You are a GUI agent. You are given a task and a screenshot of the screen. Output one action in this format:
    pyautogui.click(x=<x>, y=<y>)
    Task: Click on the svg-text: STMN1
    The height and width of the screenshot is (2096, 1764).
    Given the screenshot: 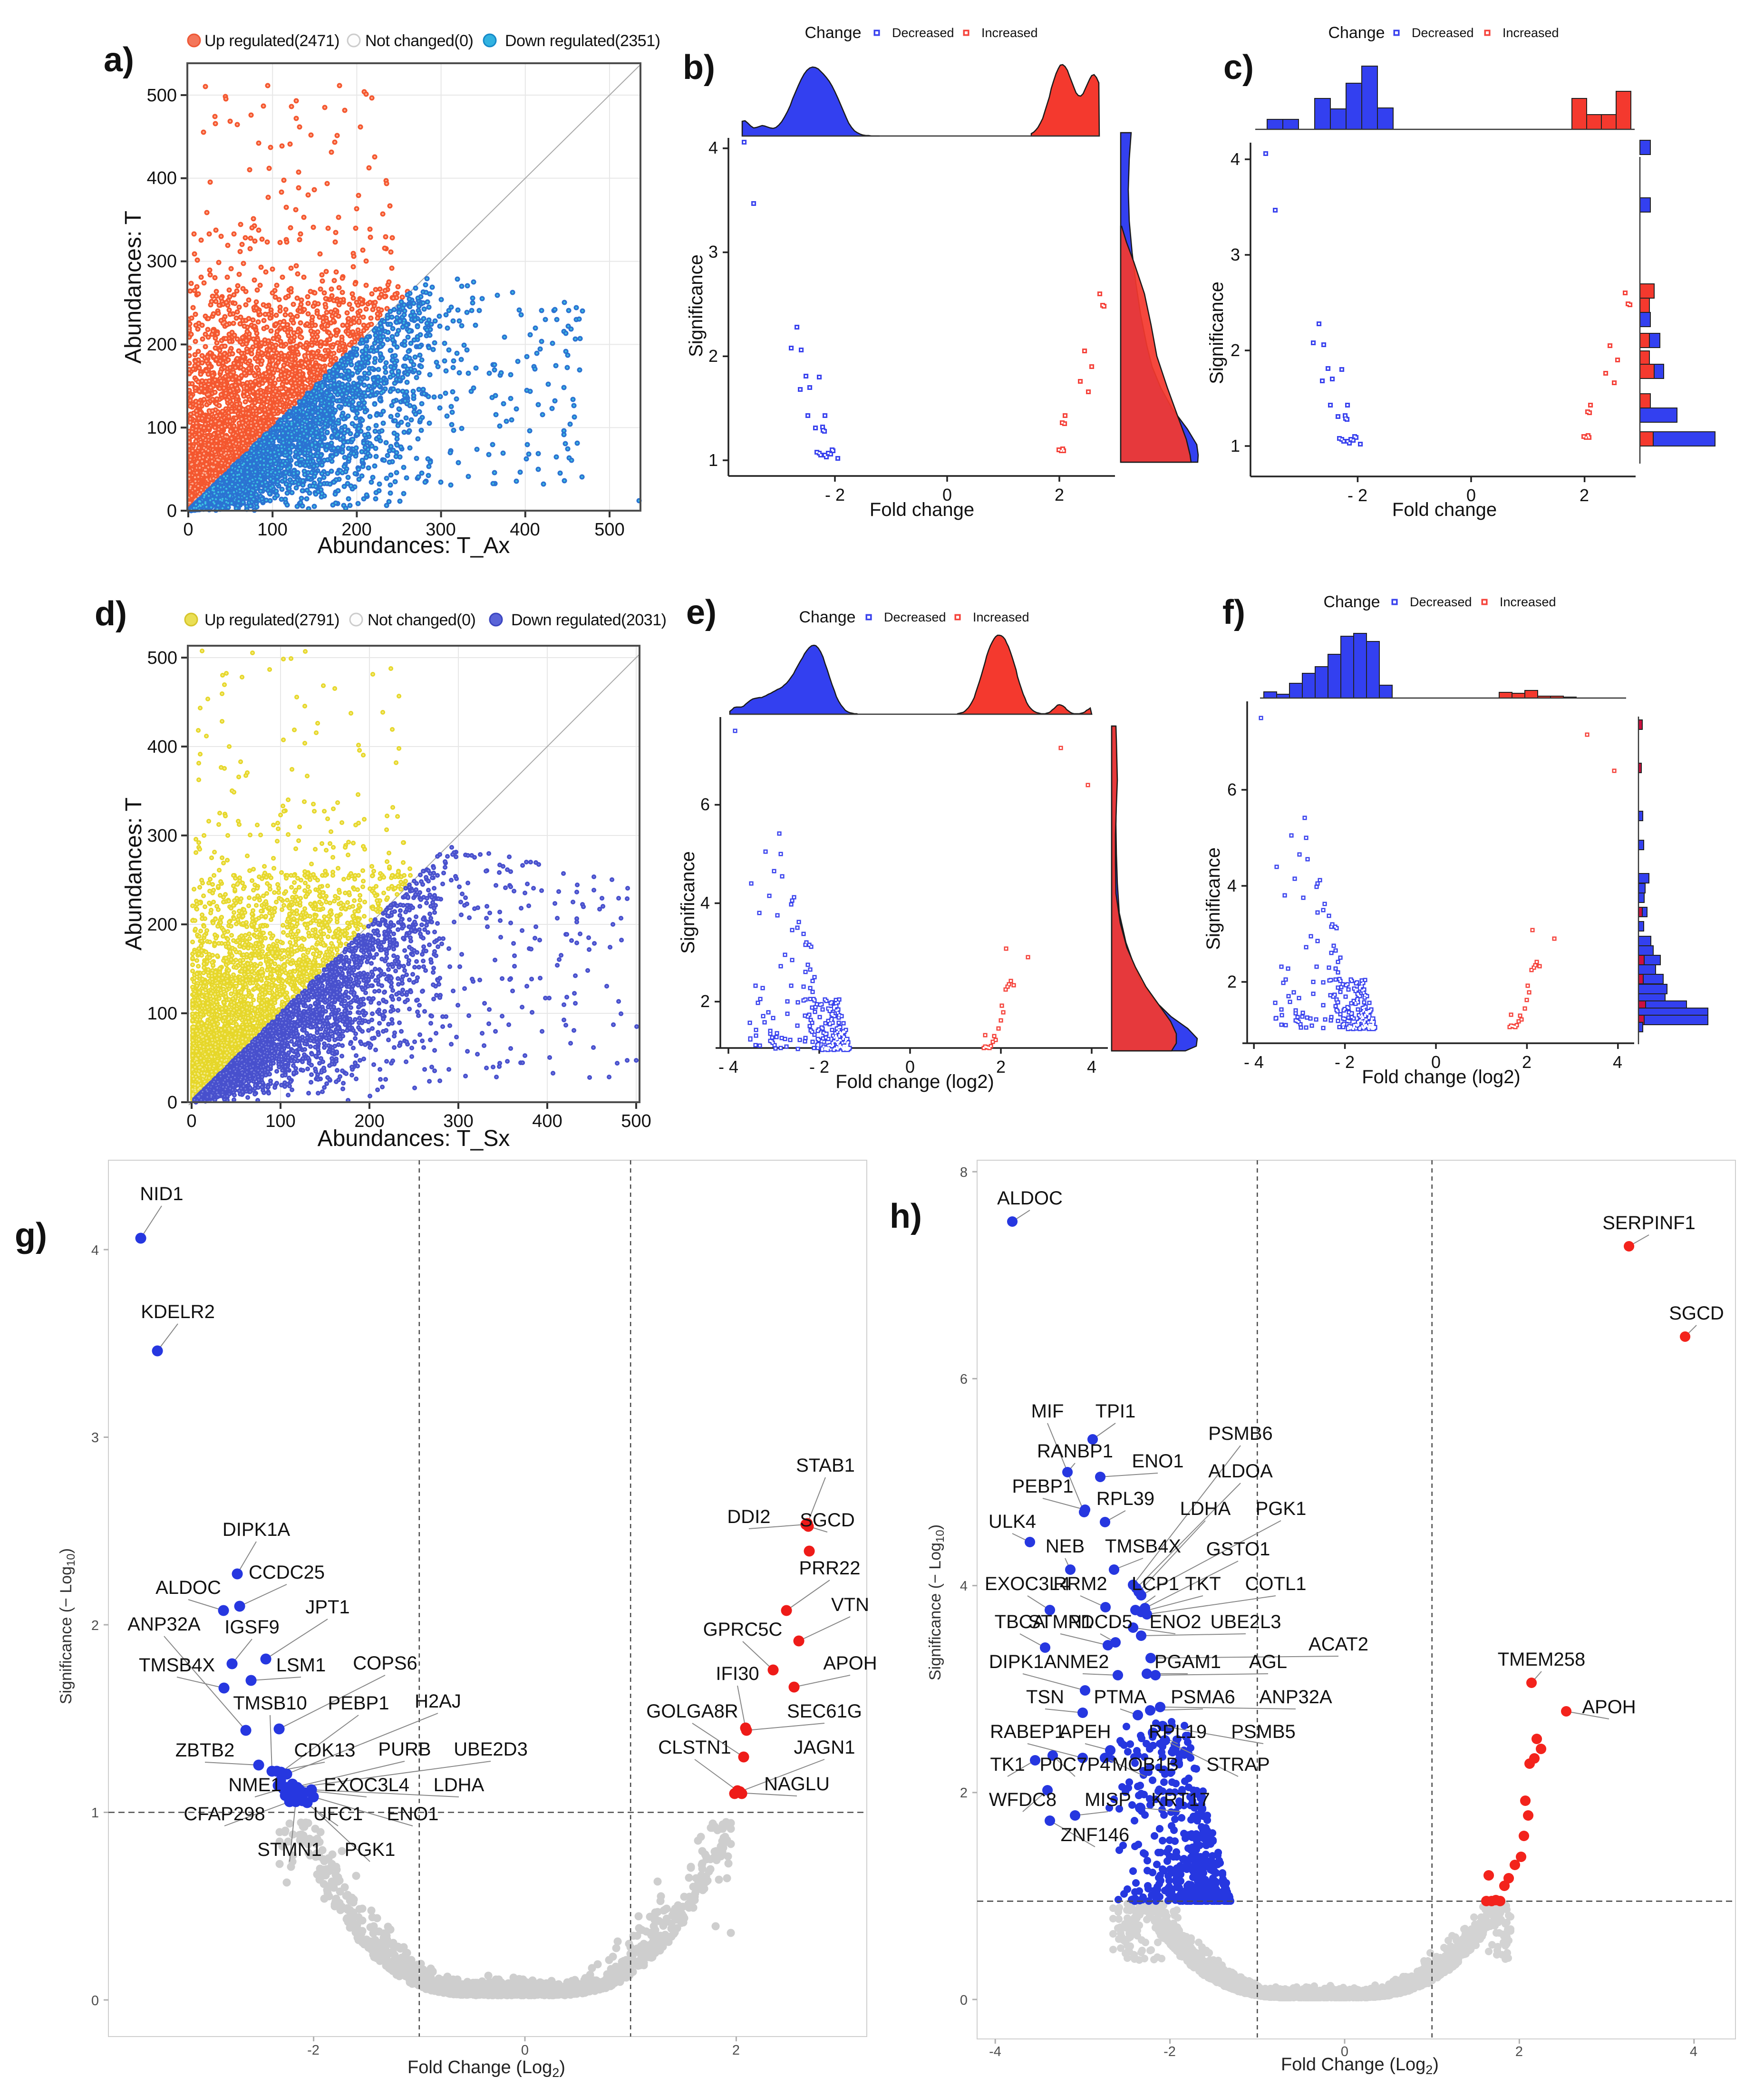 What is the action you would take?
    pyautogui.click(x=1061, y=1621)
    